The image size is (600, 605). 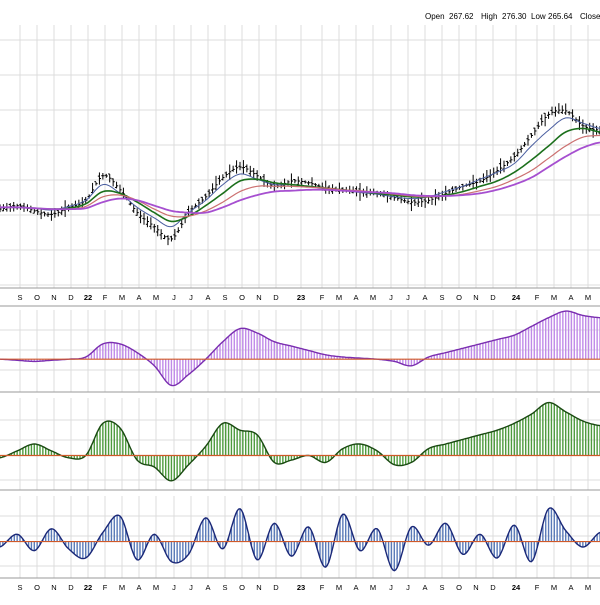 I want to click on high-value: 276.30, so click(x=514, y=16).